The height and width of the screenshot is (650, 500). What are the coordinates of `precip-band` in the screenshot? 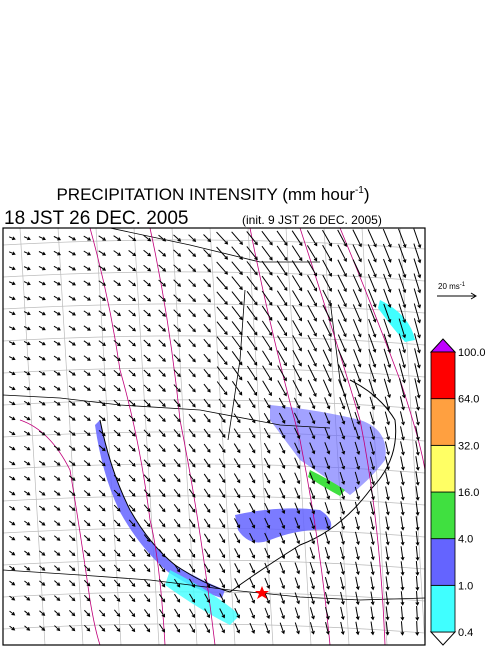 It's located at (326, 483).